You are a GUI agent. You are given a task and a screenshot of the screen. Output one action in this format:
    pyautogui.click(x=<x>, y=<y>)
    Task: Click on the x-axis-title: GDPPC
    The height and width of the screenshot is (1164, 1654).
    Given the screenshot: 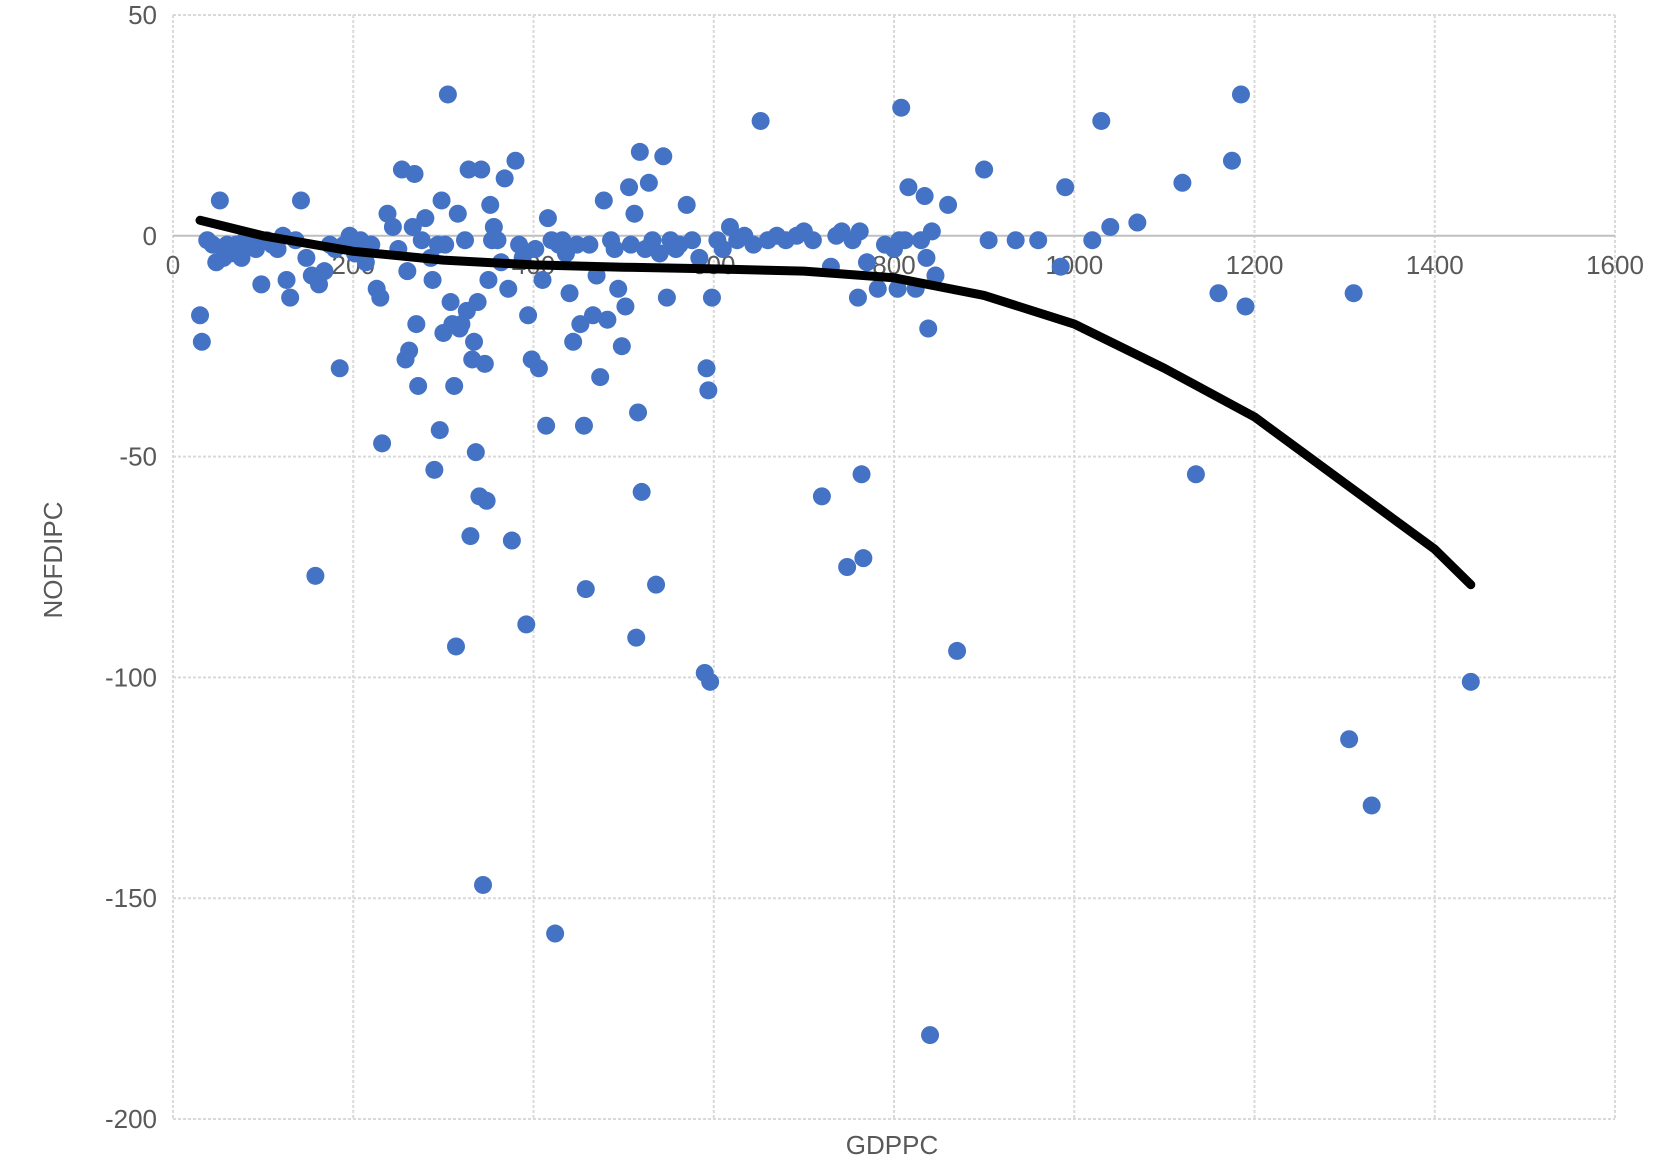 What is the action you would take?
    pyautogui.click(x=892, y=1145)
    